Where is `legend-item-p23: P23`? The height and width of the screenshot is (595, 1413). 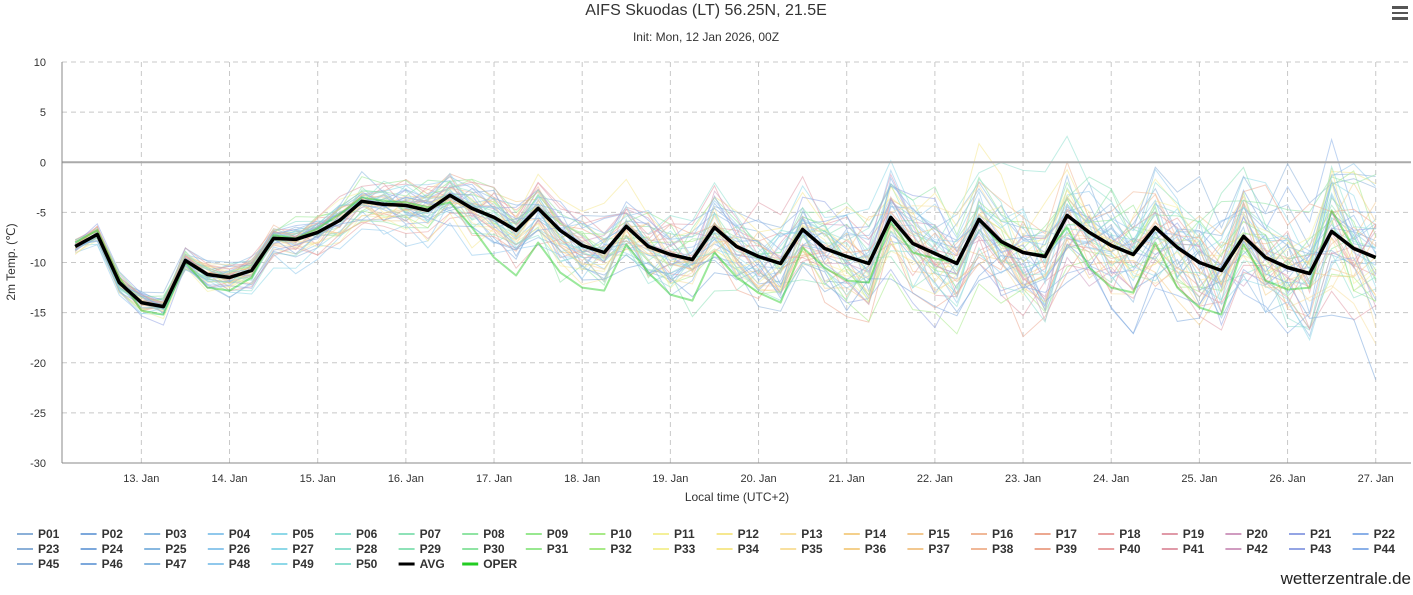
legend-item-p23: P23 is located at coordinates (38, 549).